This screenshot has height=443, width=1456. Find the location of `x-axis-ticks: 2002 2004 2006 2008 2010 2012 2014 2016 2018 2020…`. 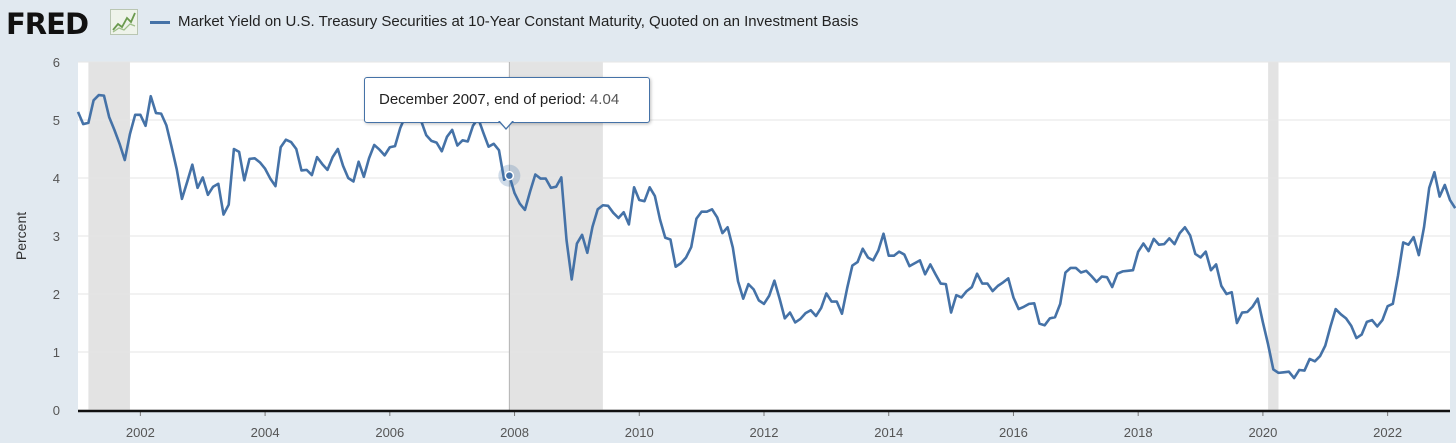

x-axis-ticks: 2002 2004 2006 2008 2010 2012 2014 2016 2018 2020… is located at coordinates (764, 425).